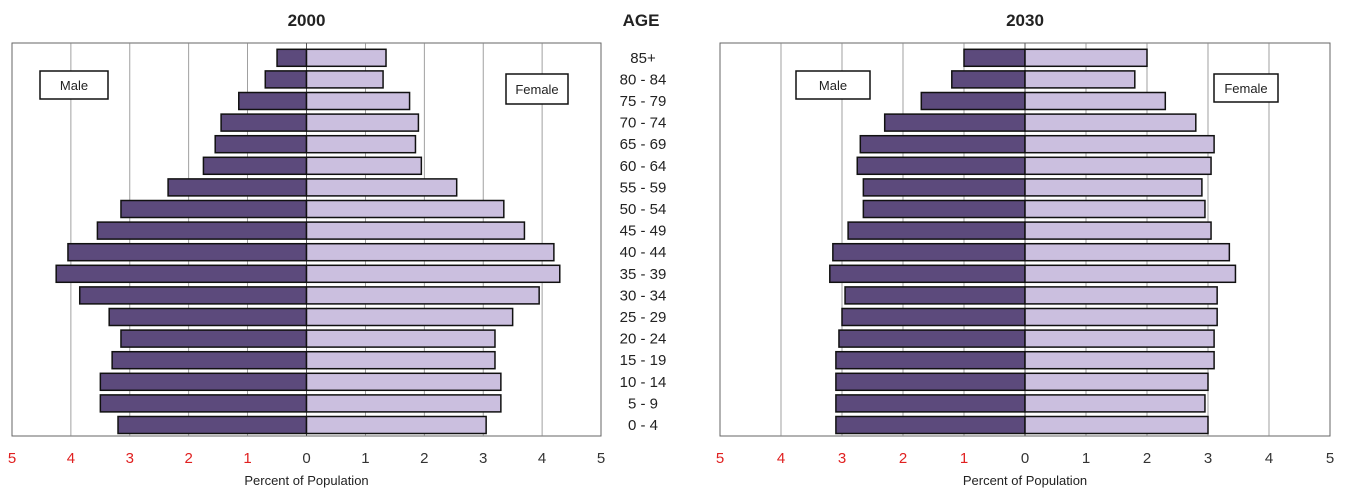 The image size is (1348, 489). What do you see at coordinates (643, 252) in the screenshot?
I see `age-group-label: 40 - 44` at bounding box center [643, 252].